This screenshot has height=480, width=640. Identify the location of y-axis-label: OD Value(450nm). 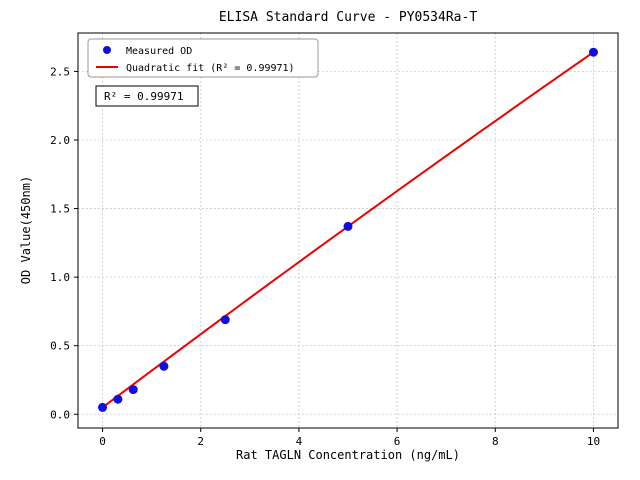
(26, 230).